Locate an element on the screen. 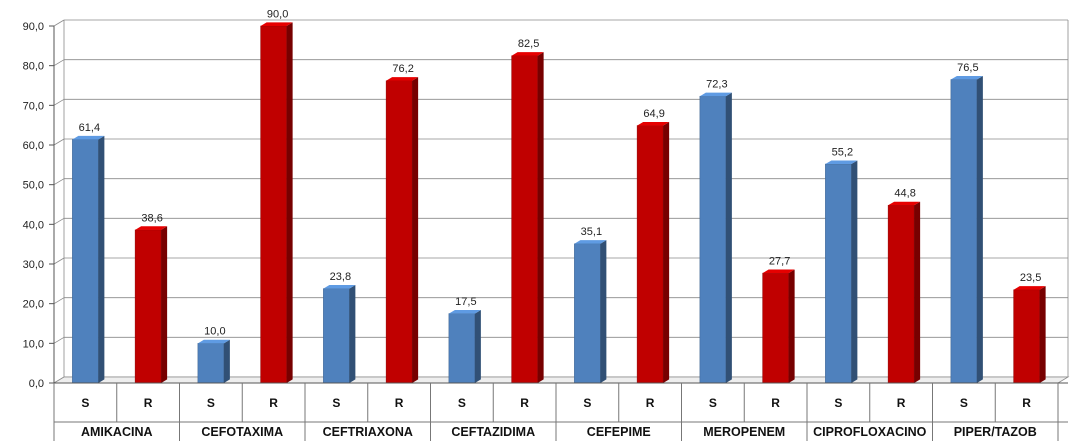  data-label: 44,8 is located at coordinates (904, 194).